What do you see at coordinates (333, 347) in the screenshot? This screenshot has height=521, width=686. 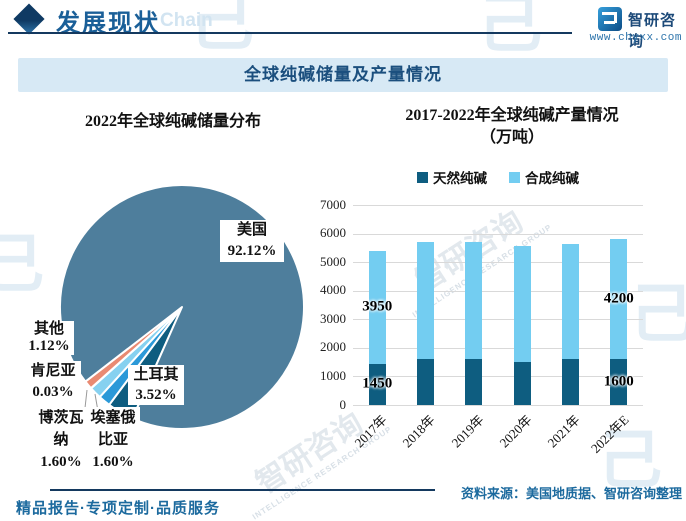 I see `y-axis-tick: 2000` at bounding box center [333, 347].